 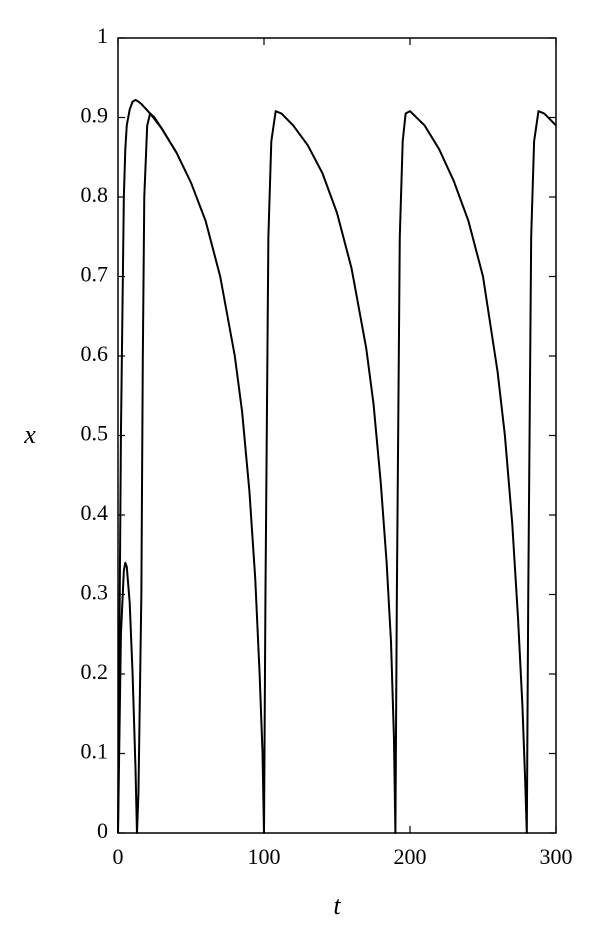 I want to click on y-tick-label: 0.8, so click(x=95, y=194).